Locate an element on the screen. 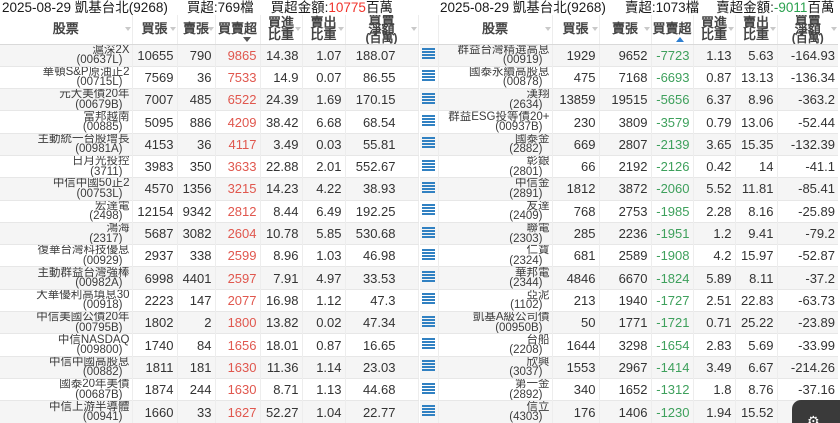 This screenshot has height=423, width=840. stock-row: 友達 (2409) 768 2753 -1985 2.28 8.16 -25.89 is located at coordinates (629, 211).